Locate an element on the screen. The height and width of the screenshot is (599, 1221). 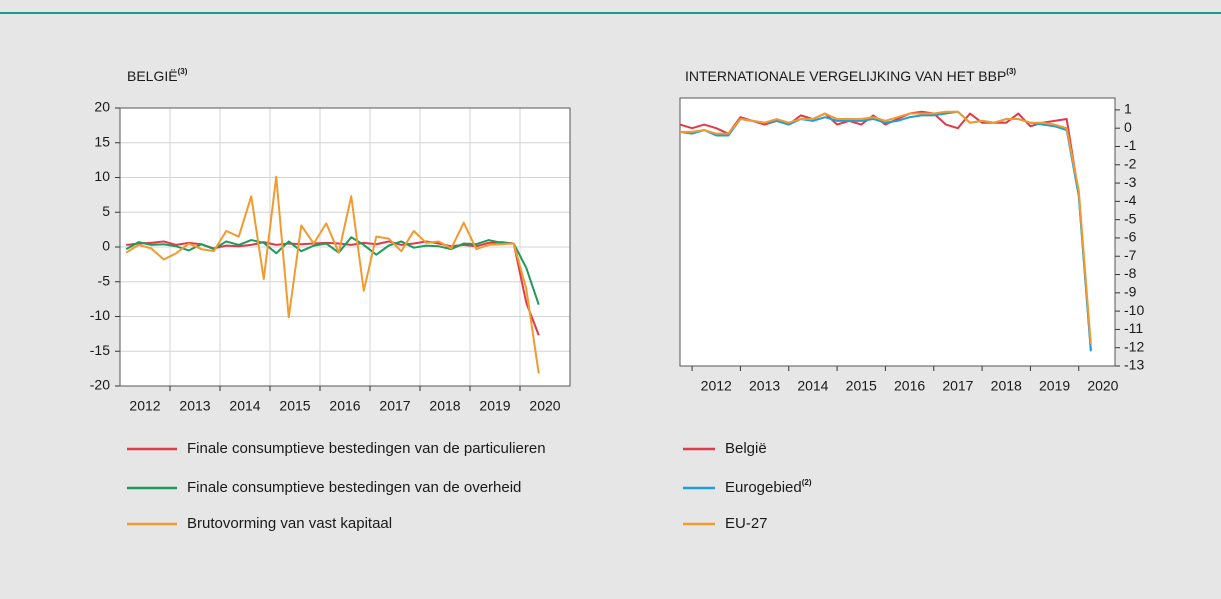
y-tick-label: 10 is located at coordinates (102, 176).